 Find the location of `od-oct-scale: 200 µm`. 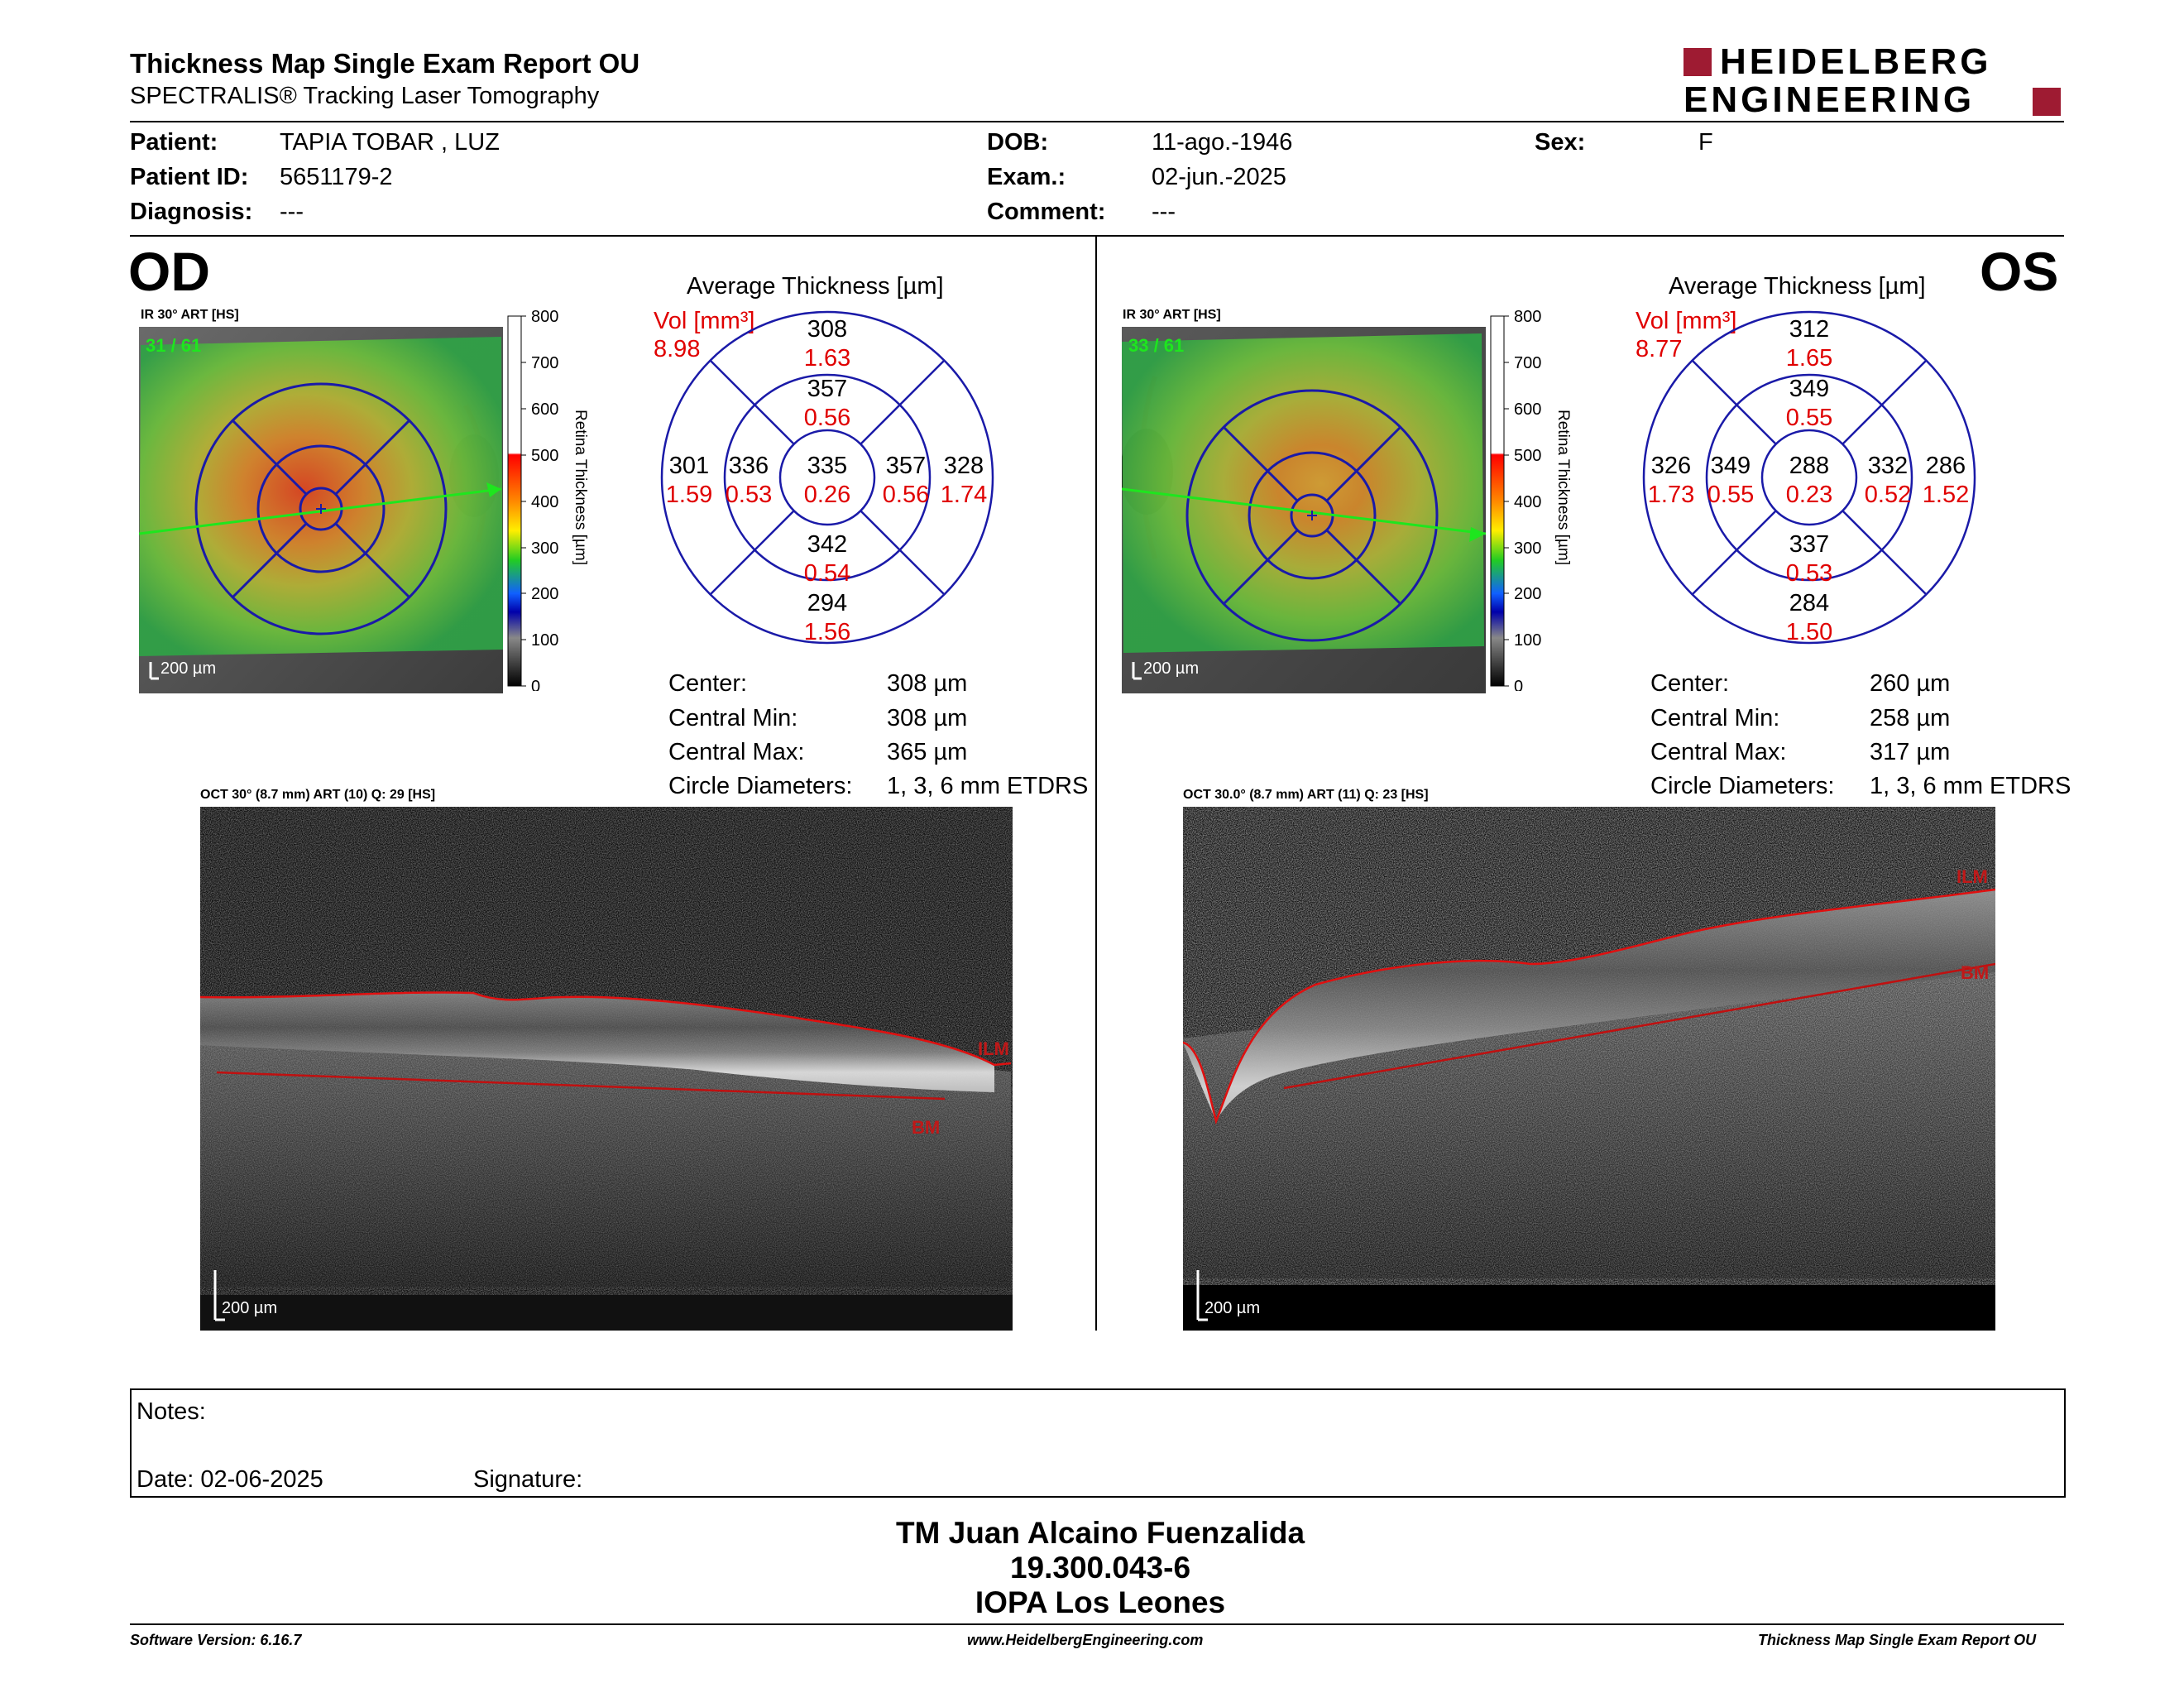

od-oct-scale: 200 µm is located at coordinates (249, 1308).